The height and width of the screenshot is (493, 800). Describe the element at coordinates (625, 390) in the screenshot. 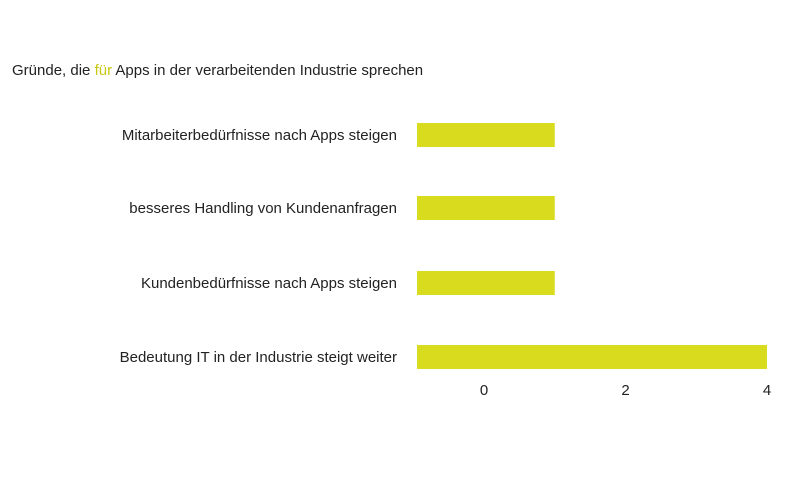

I see `x-tick-label: 2` at that location.